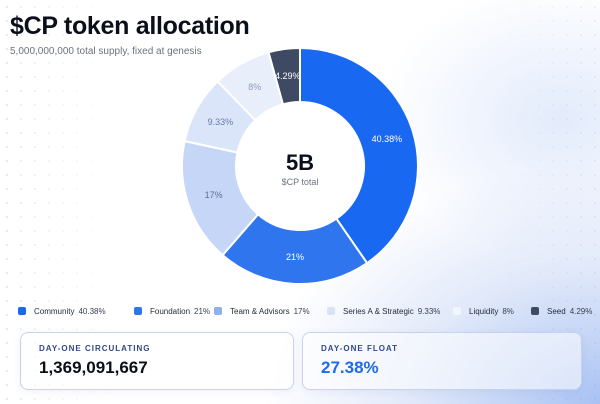 The image size is (600, 404). Describe the element at coordinates (221, 122) in the screenshot. I see `donut-slice-label-series-a-and-strategic: 9.33%` at that location.